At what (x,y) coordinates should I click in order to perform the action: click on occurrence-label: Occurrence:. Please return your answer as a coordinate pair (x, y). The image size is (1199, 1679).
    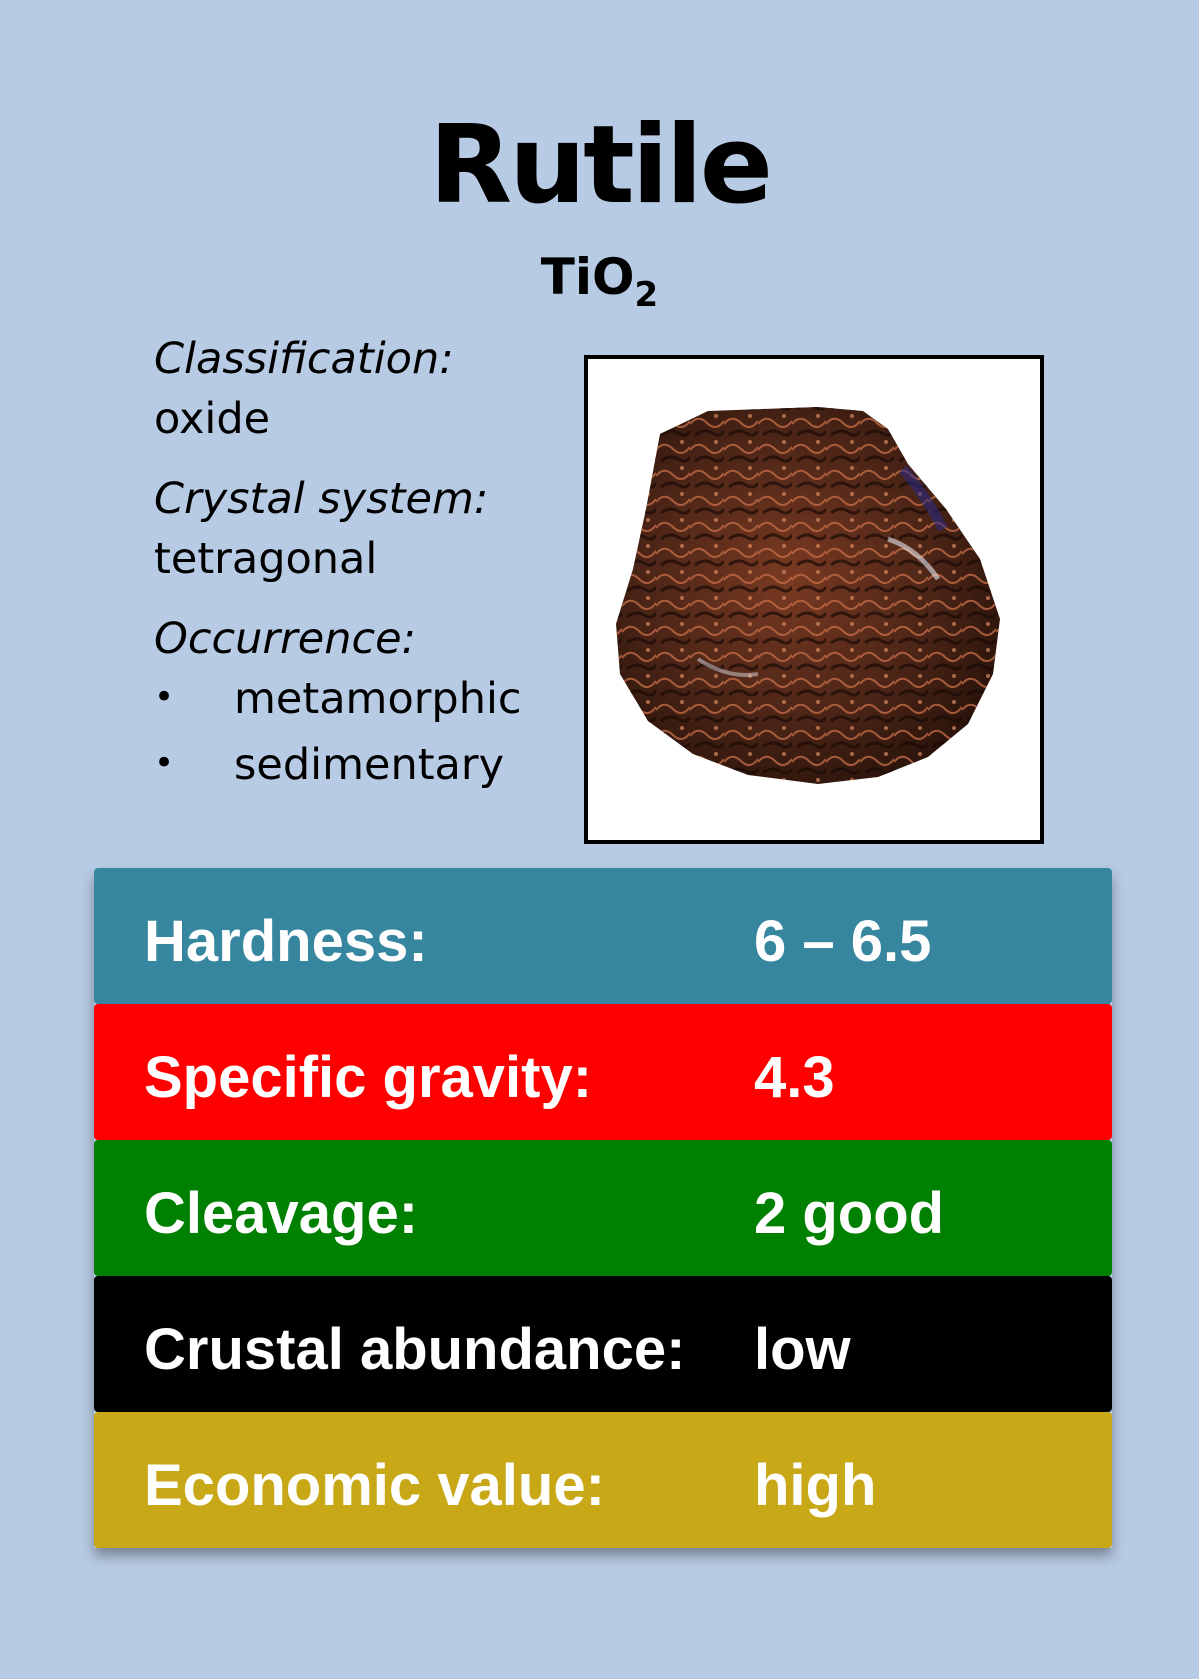
    Looking at the image, I should click on (285, 639).